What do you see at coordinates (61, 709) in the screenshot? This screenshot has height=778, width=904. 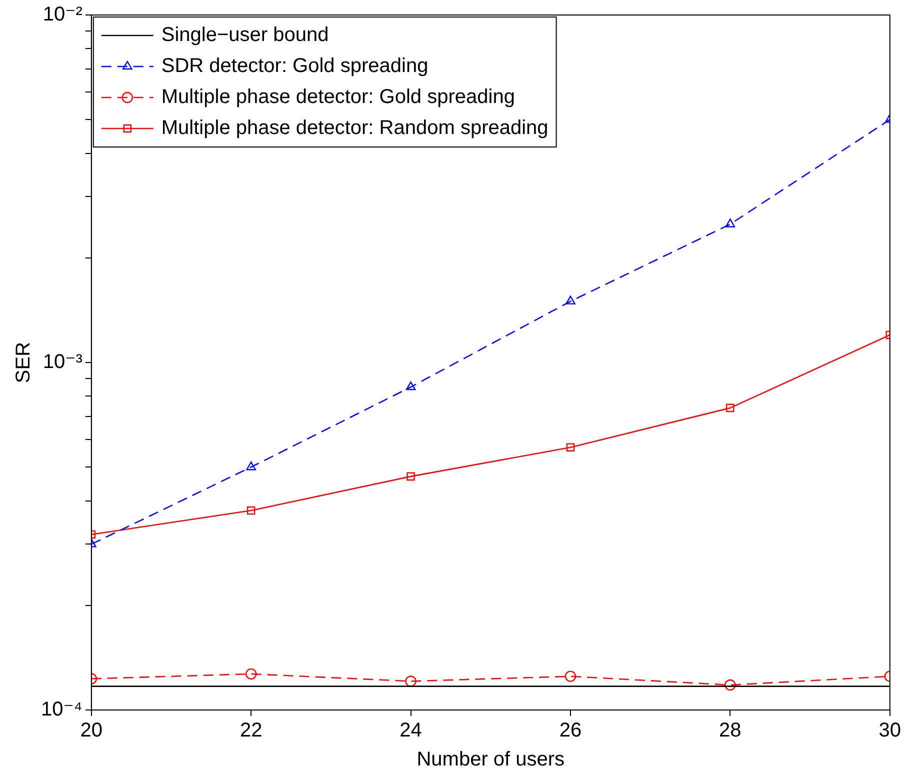 I see `y-tick-label: 10⁻⁴` at bounding box center [61, 709].